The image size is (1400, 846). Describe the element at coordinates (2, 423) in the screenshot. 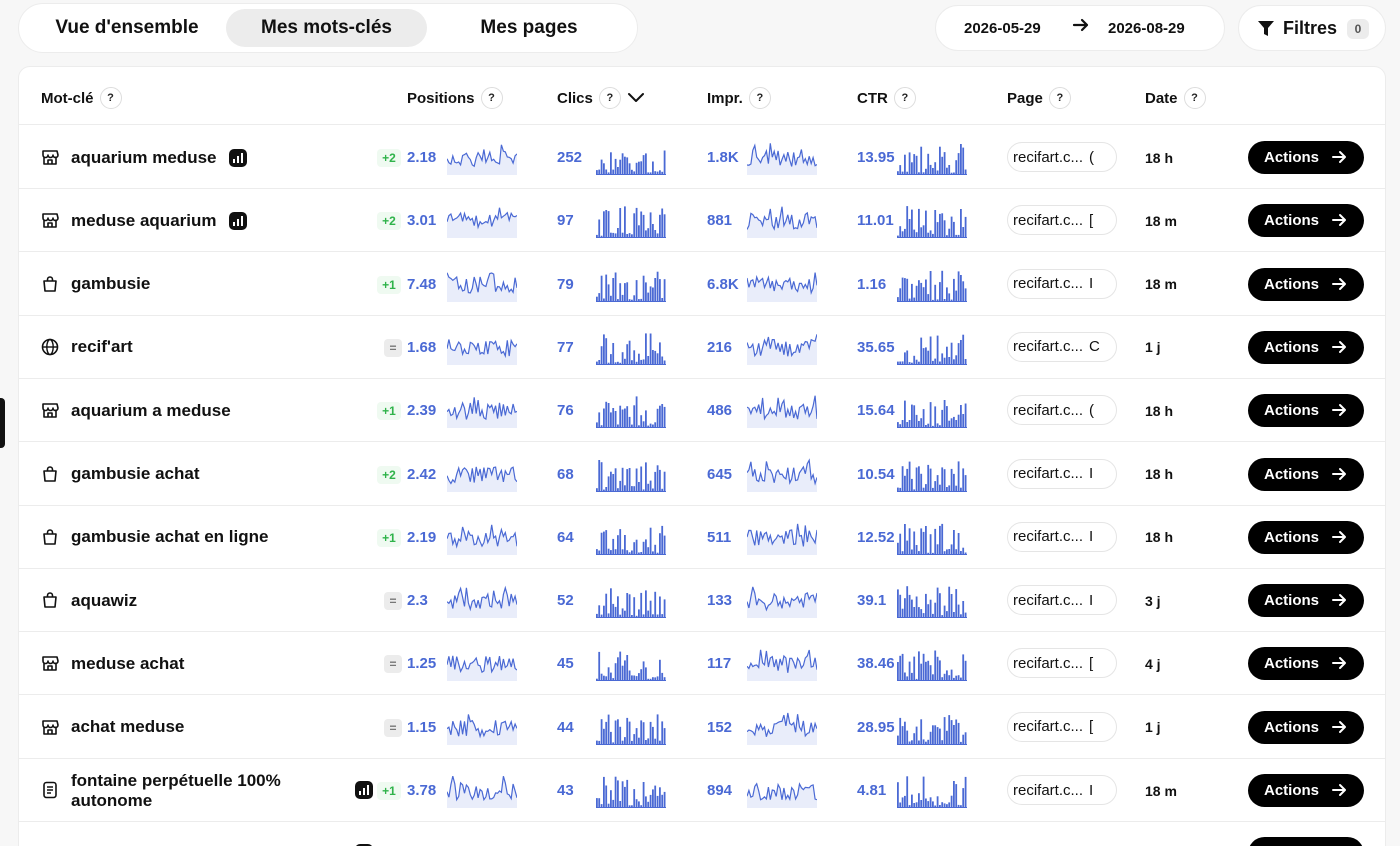

I see `side-handle` at that location.